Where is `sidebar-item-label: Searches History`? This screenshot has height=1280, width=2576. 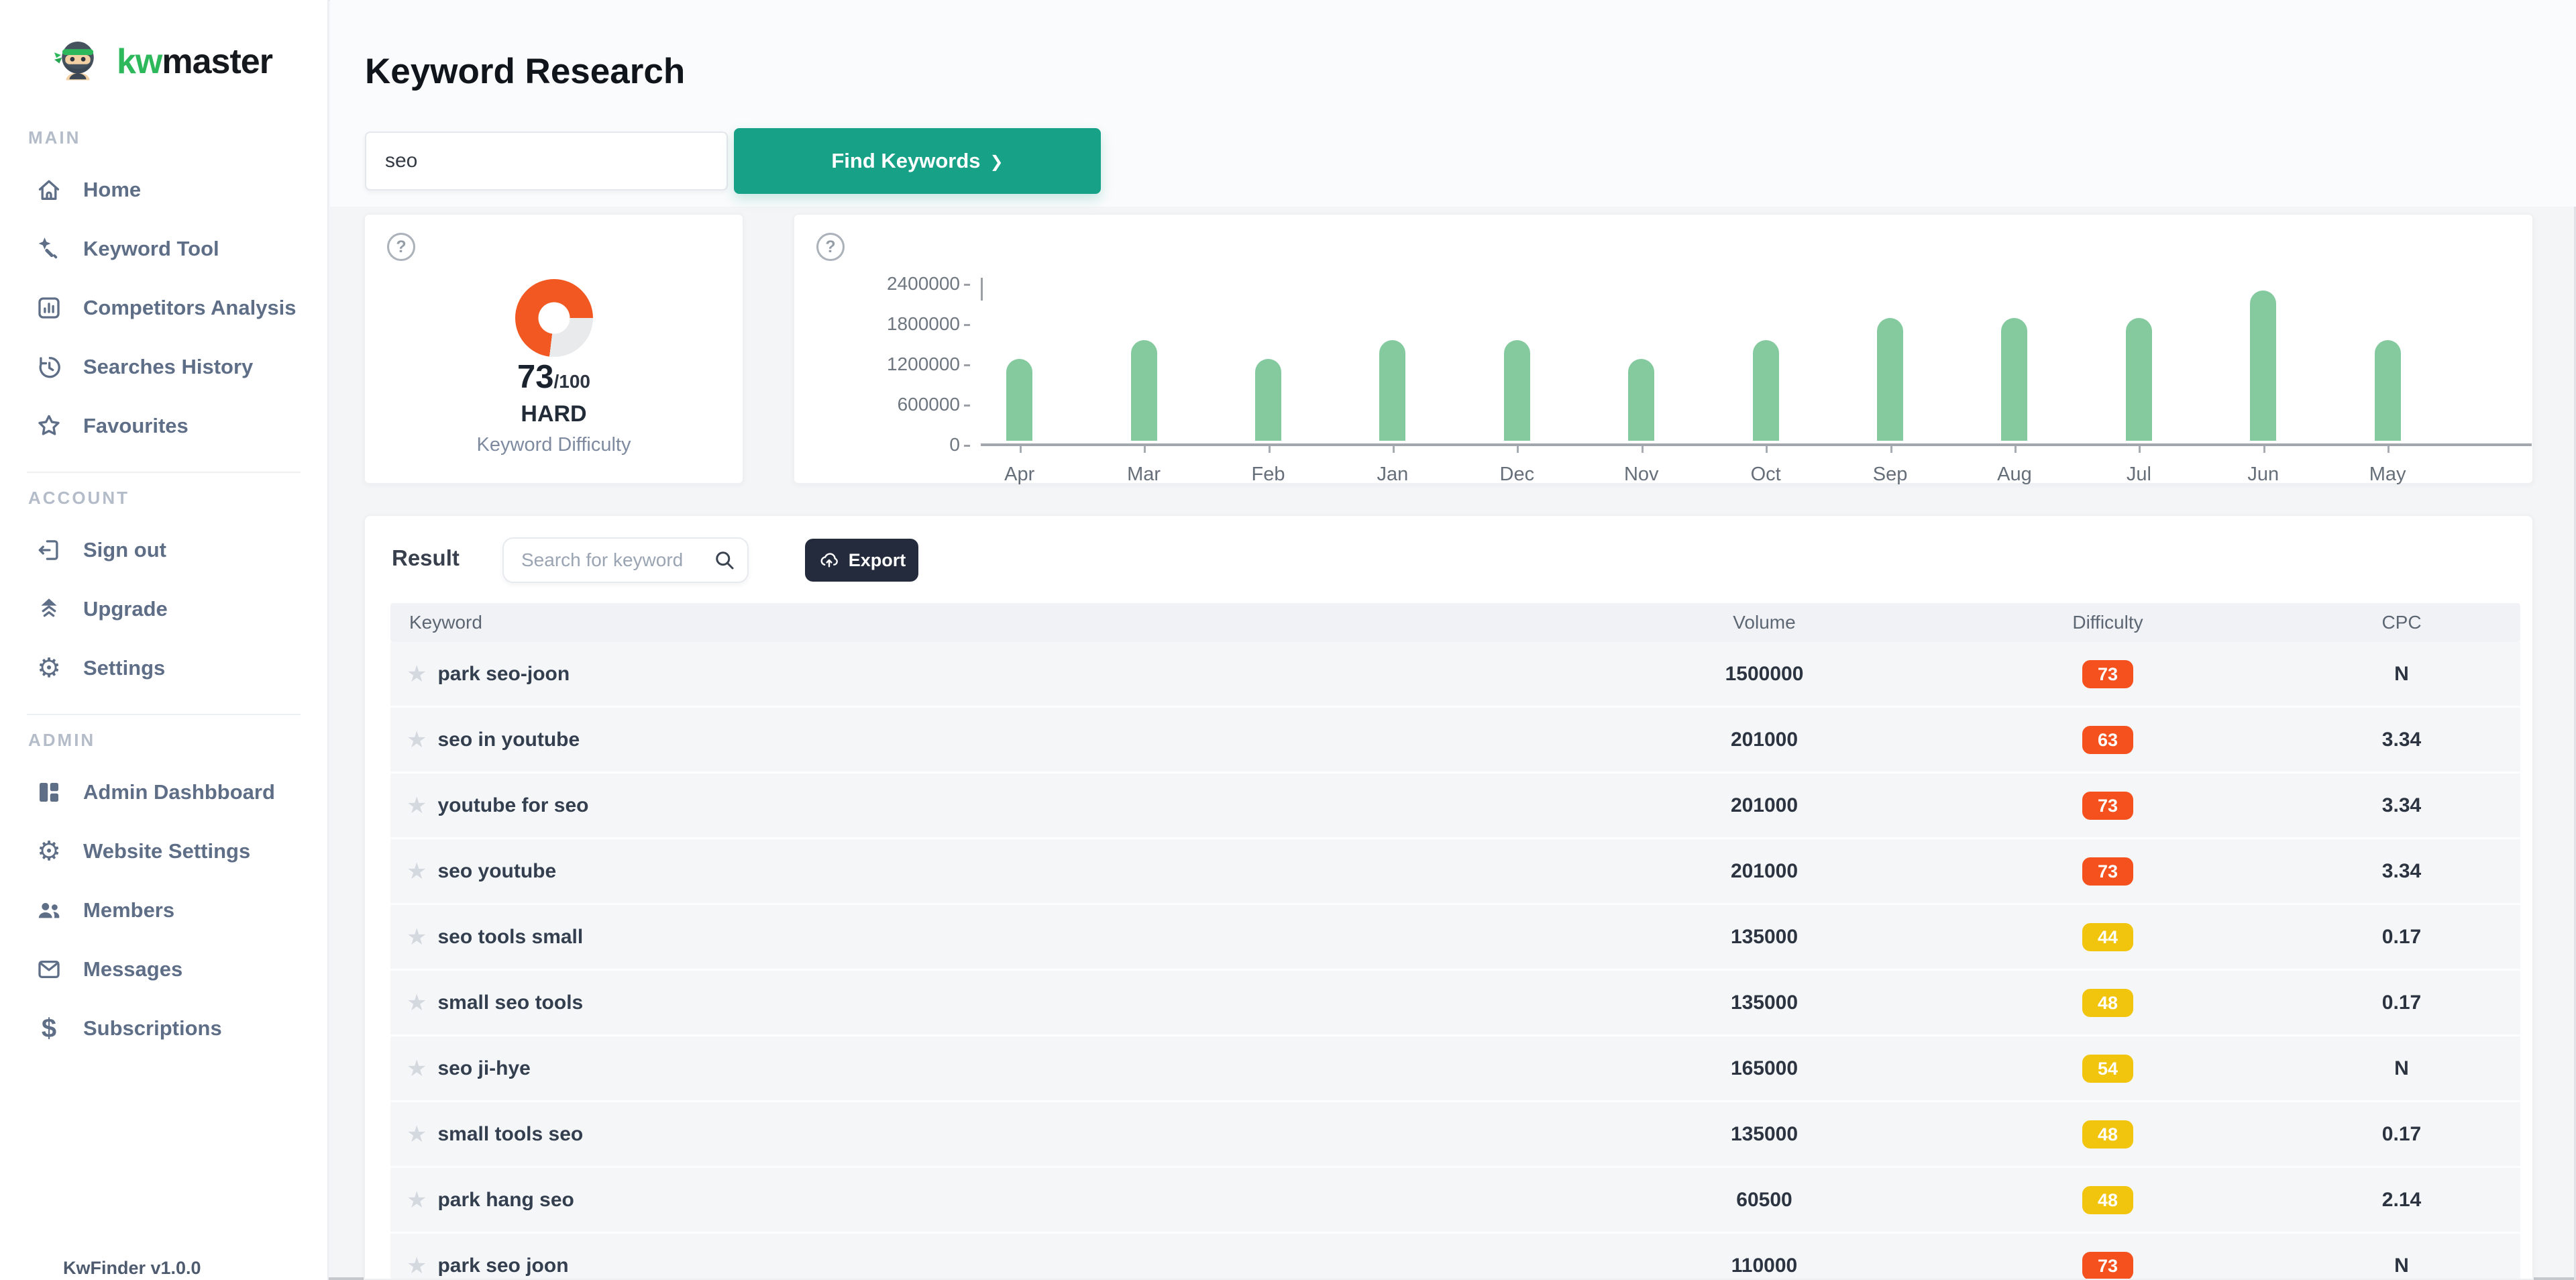 sidebar-item-label: Searches History is located at coordinates (168, 366).